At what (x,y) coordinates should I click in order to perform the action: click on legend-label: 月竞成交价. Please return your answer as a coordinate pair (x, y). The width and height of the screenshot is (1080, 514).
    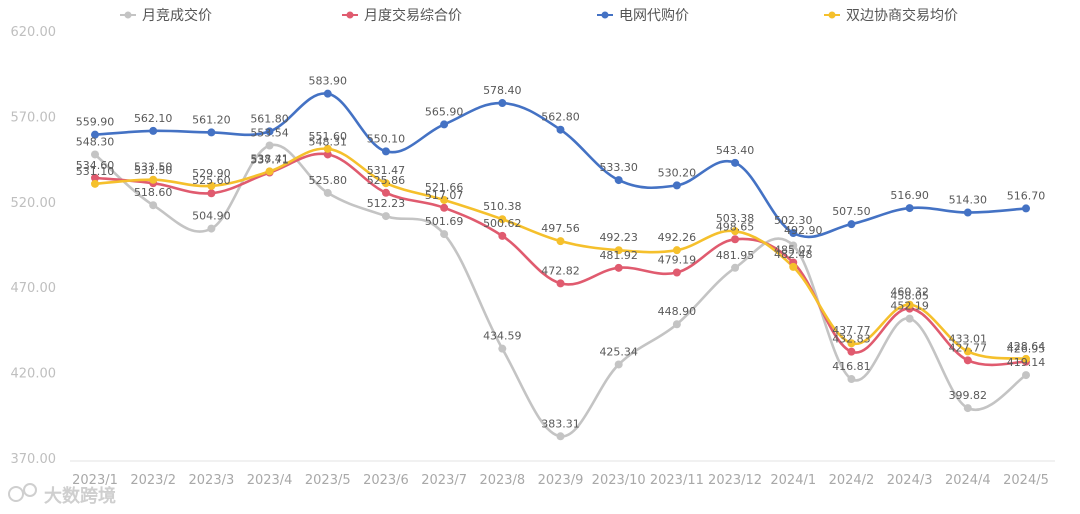
    Looking at the image, I should click on (177, 15).